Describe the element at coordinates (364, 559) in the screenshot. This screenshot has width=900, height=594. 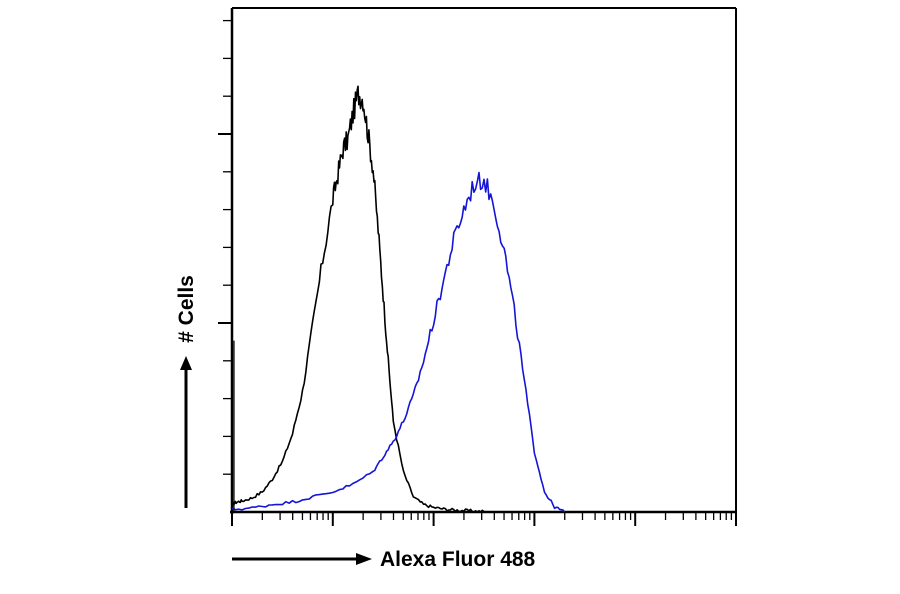
I see `x-axis-arrow-head` at that location.